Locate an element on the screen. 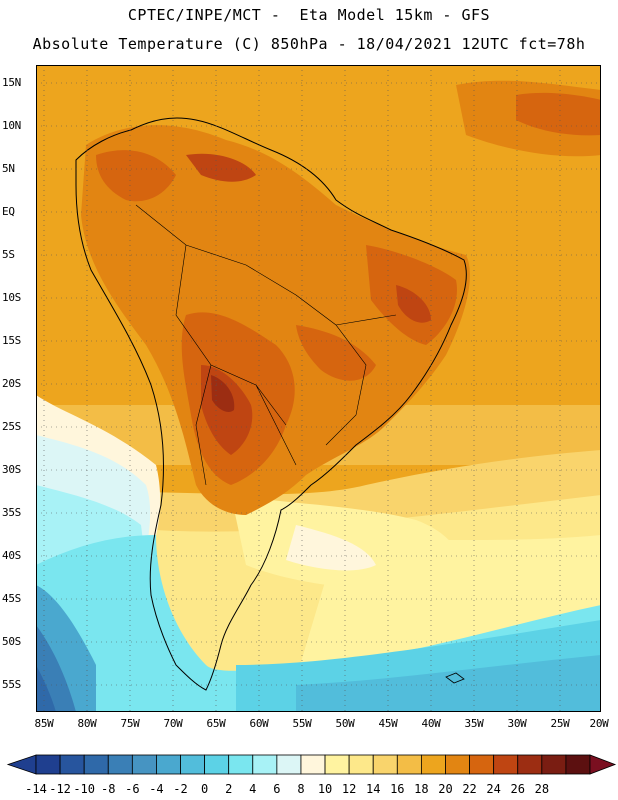 This screenshot has width=618, height=800. colorbar-tick-label: 4 is located at coordinates (252, 789).